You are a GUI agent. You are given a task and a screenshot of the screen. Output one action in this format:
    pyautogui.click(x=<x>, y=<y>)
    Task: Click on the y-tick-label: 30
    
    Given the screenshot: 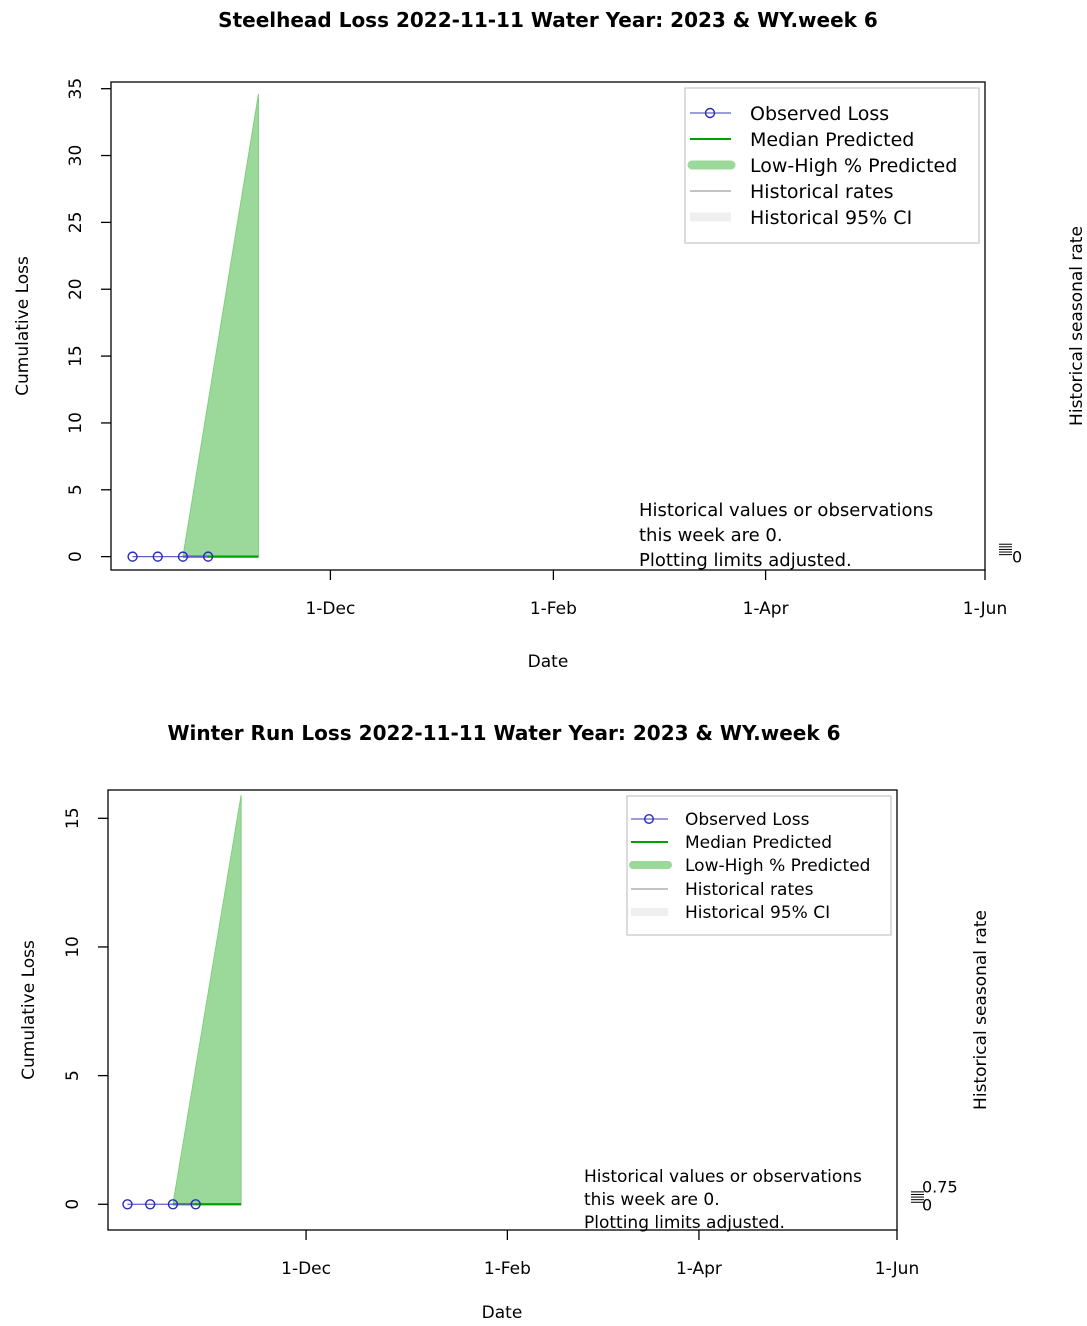 What is the action you would take?
    pyautogui.click(x=76, y=156)
    